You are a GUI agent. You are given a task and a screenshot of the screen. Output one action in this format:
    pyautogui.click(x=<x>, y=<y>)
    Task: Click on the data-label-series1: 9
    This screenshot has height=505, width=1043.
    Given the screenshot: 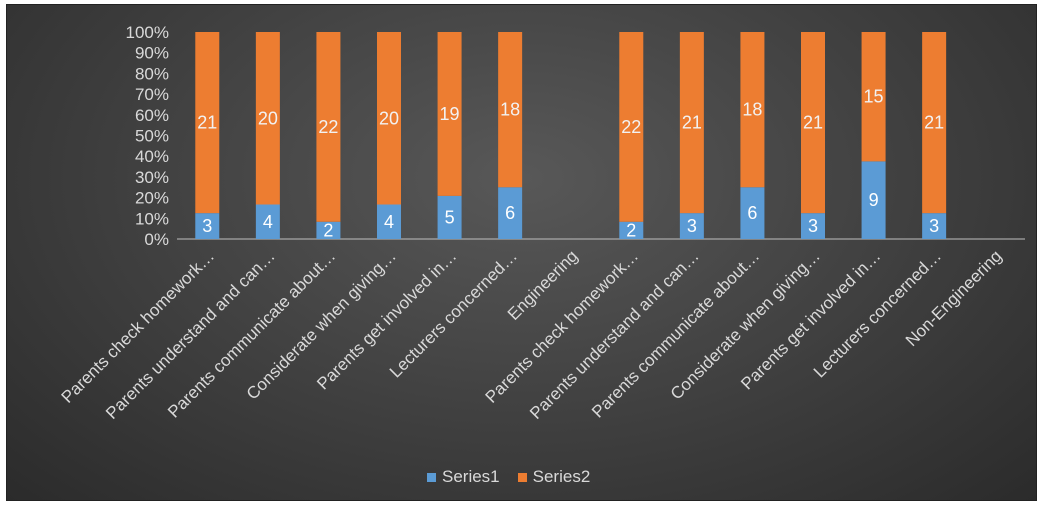 What is the action you would take?
    pyautogui.click(x=874, y=200)
    